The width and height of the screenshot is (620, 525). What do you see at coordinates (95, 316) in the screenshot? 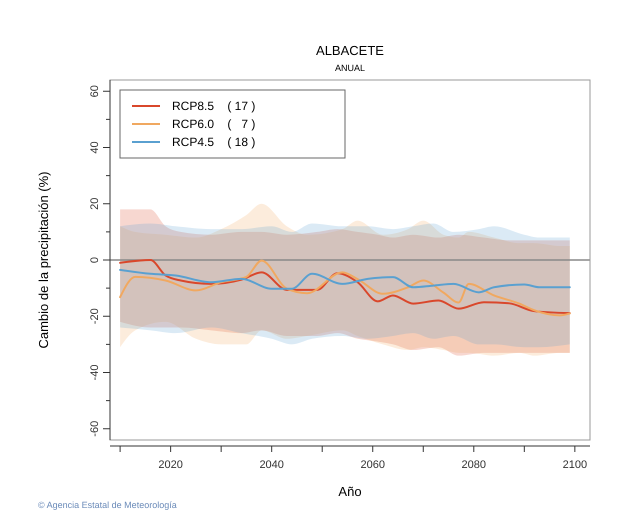
I see `y-tick-label: -20` at bounding box center [95, 316].